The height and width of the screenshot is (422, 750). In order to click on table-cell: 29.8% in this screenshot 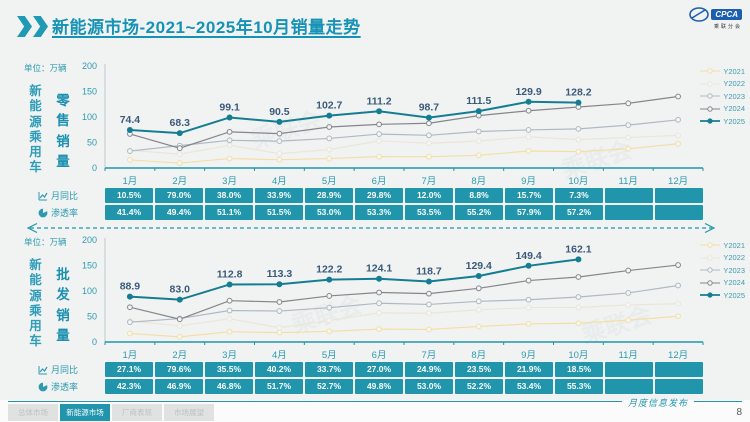, I will do `click(379, 195)`.